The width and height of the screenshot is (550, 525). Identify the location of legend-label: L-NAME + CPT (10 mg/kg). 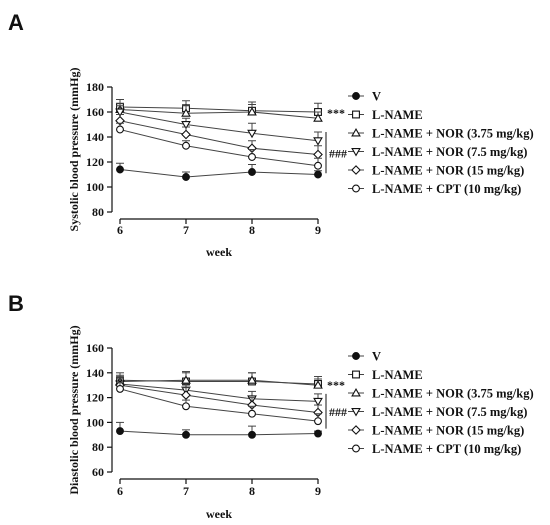
(446, 189).